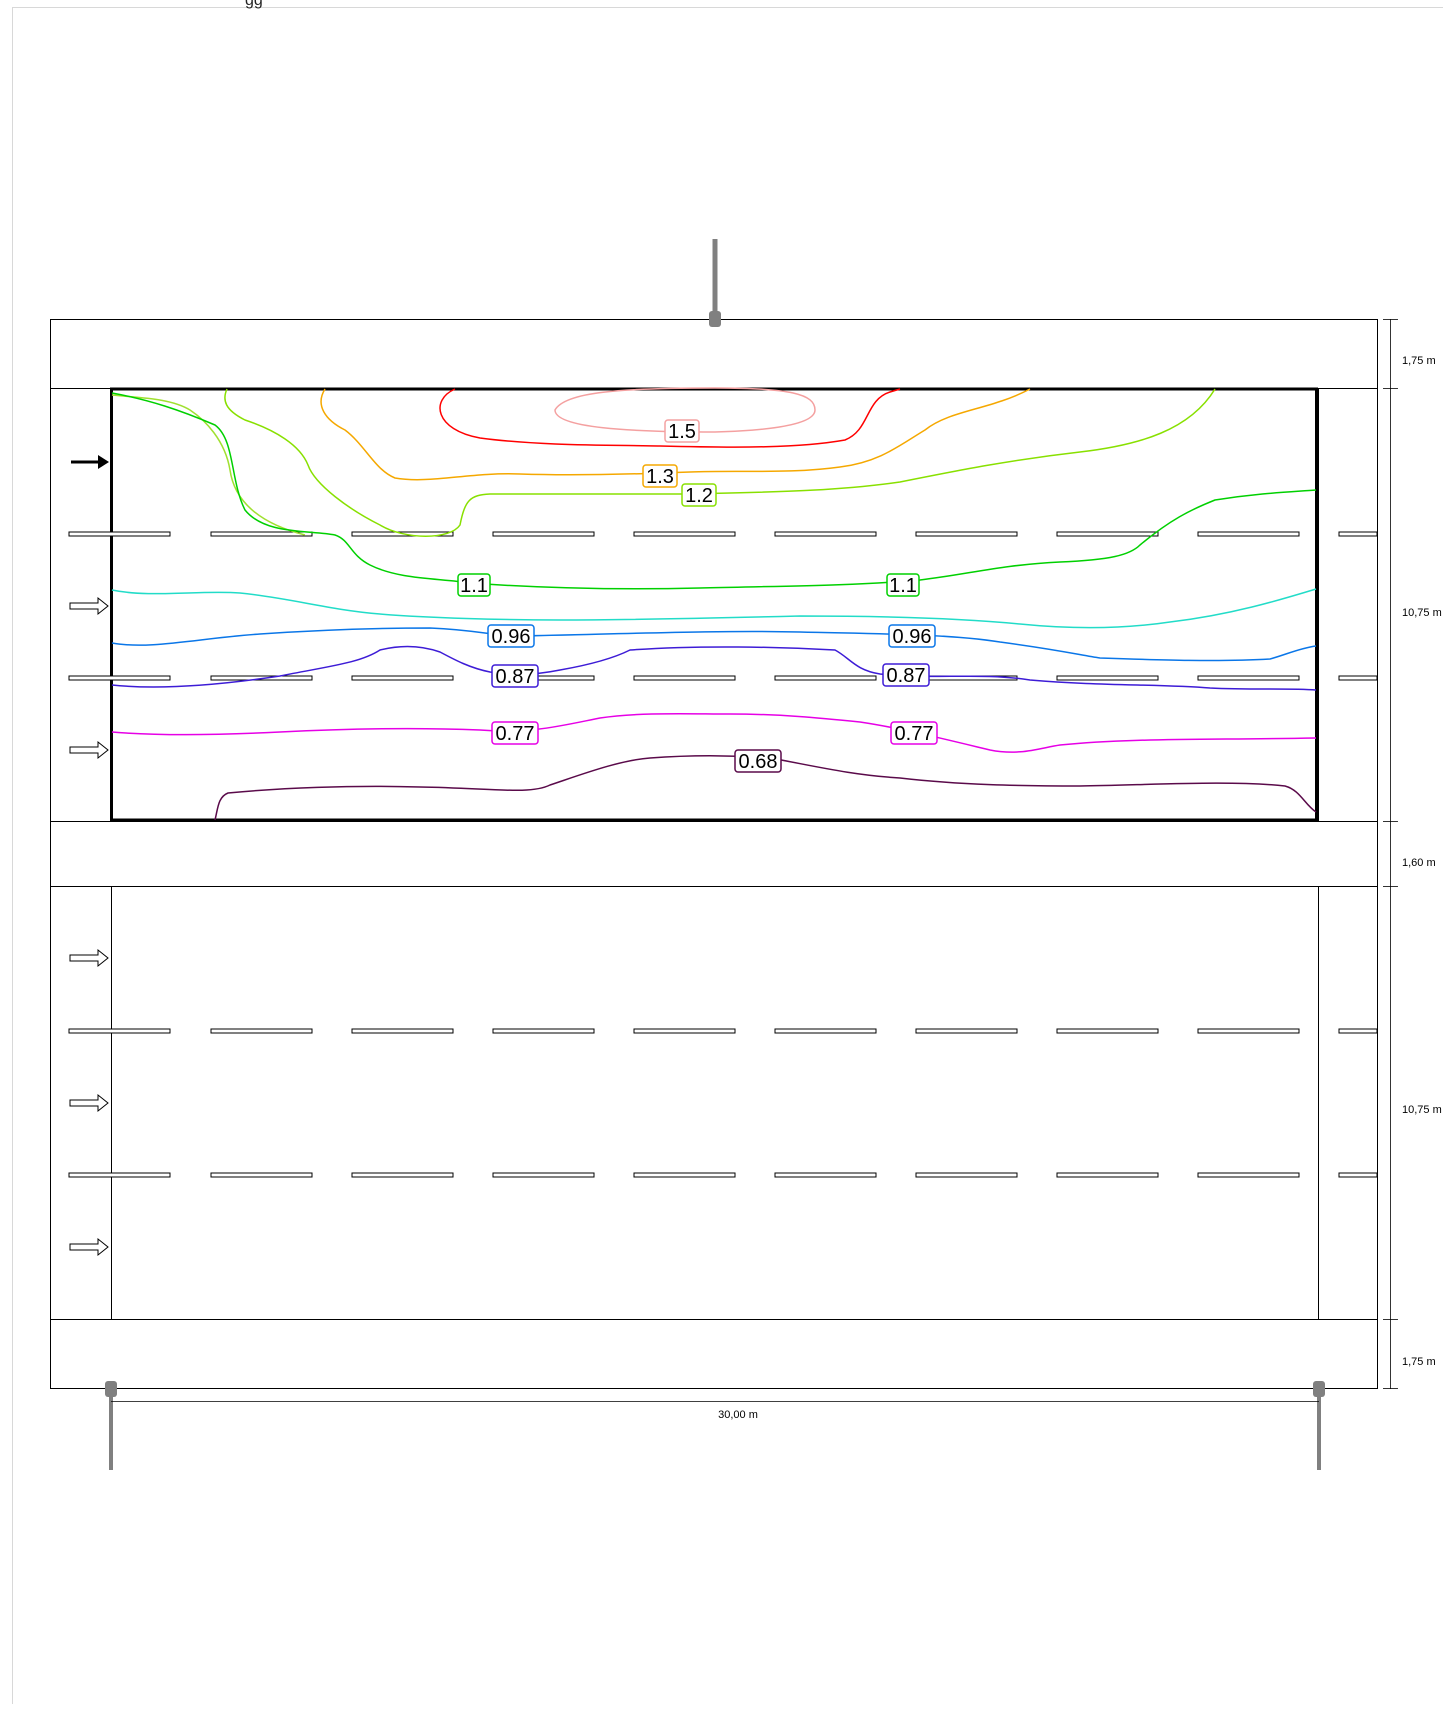  What do you see at coordinates (1419, 361) in the screenshot?
I see `dim-top-sidewalk: 1,75 m` at bounding box center [1419, 361].